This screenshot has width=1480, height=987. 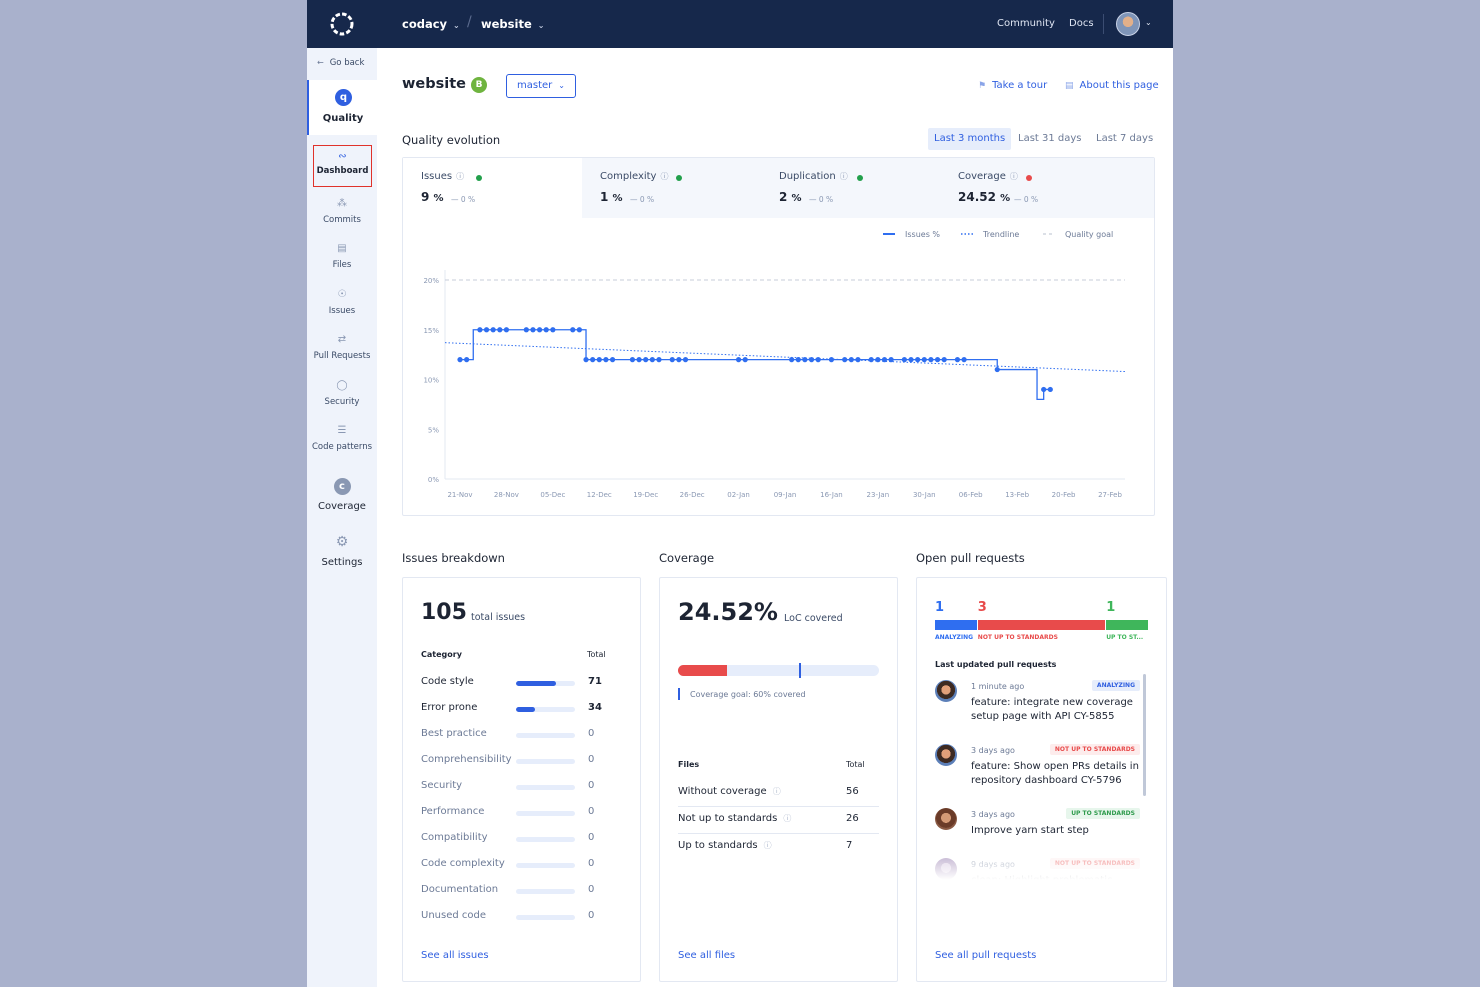 What do you see at coordinates (492, 188) in the screenshot?
I see `metric-tab-issues: Issues ⓘ 9 % — 0 %` at bounding box center [492, 188].